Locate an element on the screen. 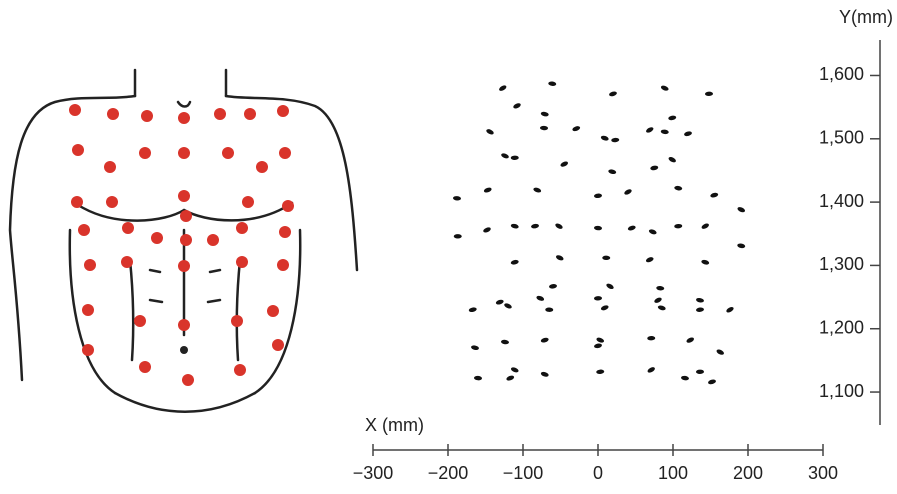 The image size is (897, 494). x-tick-label: 300 is located at coordinates (823, 473).